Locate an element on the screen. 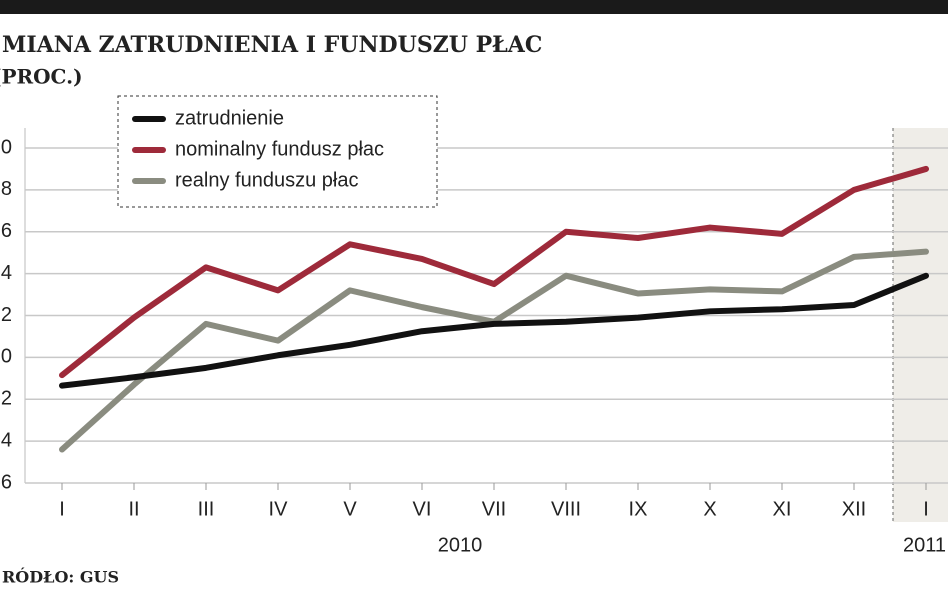  chart-subtitle: (PROC.) is located at coordinates (41, 77).